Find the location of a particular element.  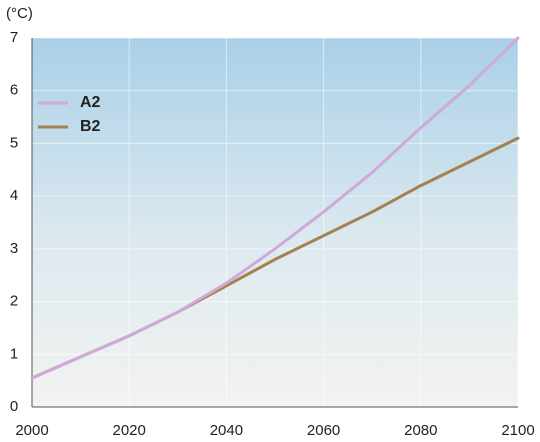

x-tick-label: 2000 is located at coordinates (31, 430).